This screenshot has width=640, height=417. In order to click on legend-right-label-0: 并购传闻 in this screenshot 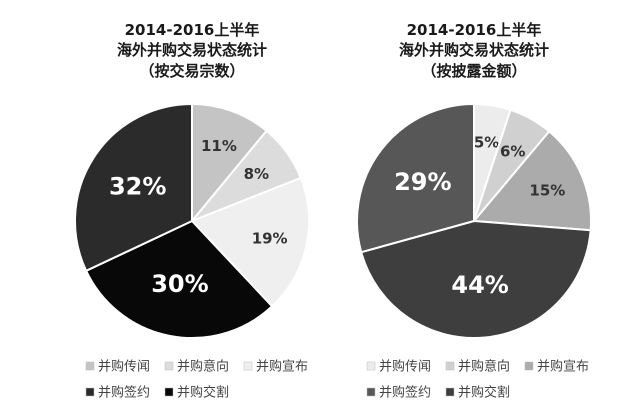, I will do `click(405, 367)`.